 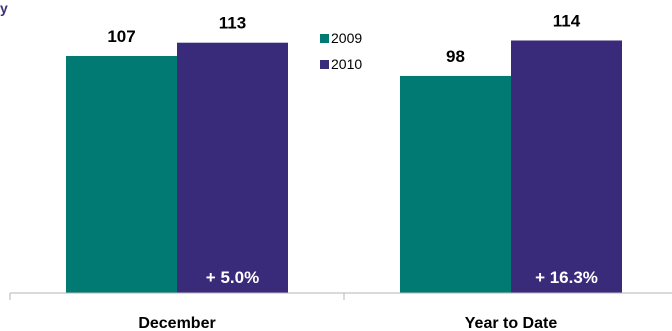 What do you see at coordinates (176, 323) in the screenshot?
I see `category-label-0: December` at bounding box center [176, 323].